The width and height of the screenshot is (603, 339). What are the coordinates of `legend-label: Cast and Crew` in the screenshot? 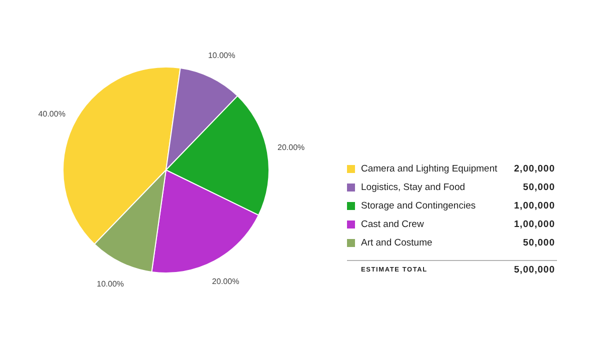 It's located at (392, 224).